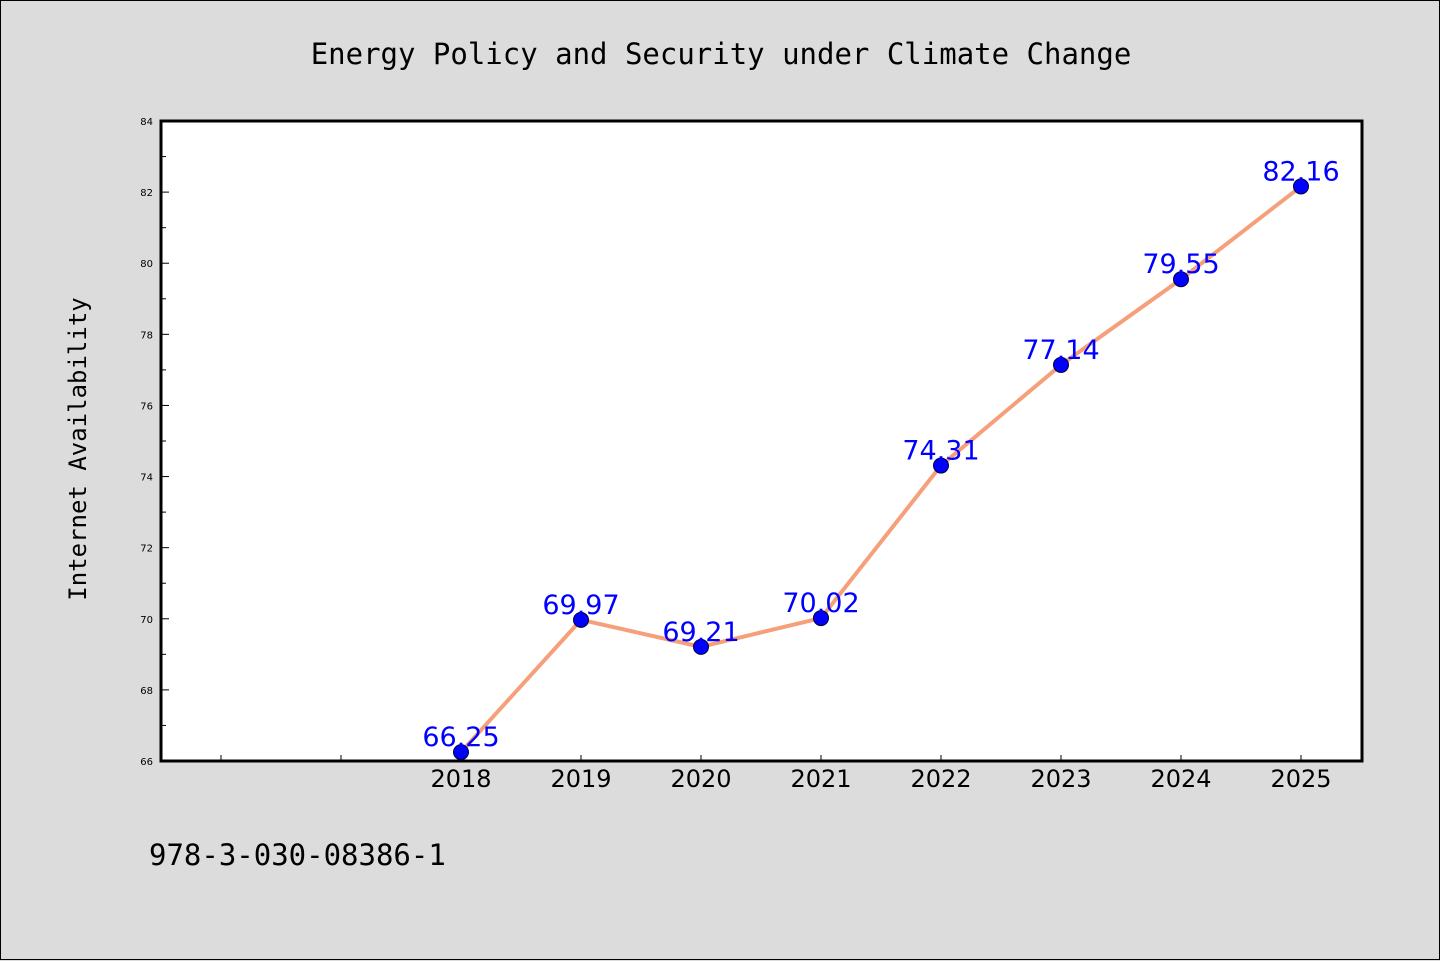 Image resolution: width=1440 pixels, height=961 pixels. Describe the element at coordinates (146, 335) in the screenshot. I see `y-tick-label: 78` at that location.